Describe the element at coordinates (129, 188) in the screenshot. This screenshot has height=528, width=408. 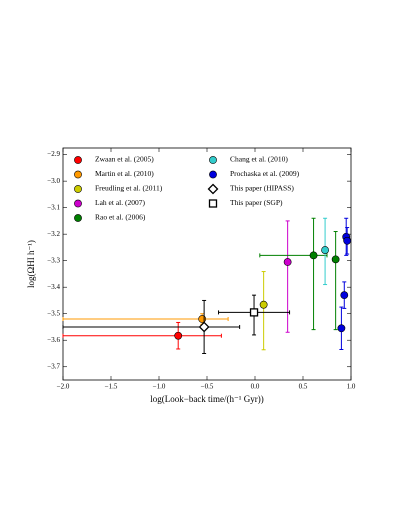
I see `legend-label: Freudling et al. (2011)` at that location.